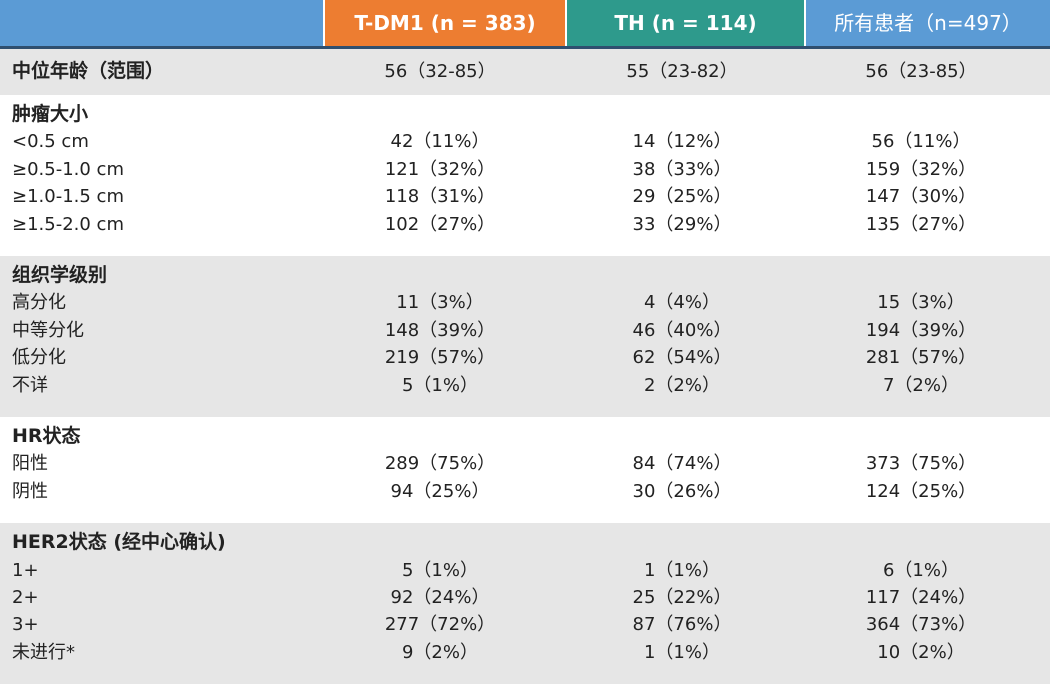 Image resolution: width=1050 pixels, height=684 pixels. I want to click on cell-value: 117（24%）, so click(921, 597).